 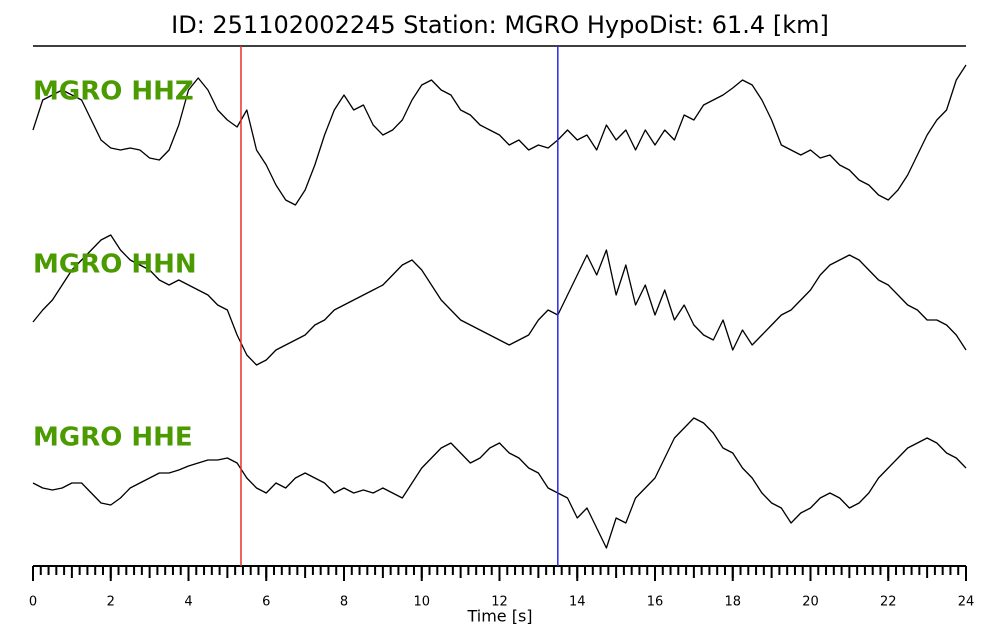 I want to click on trace-label: MGRO HHE, so click(x=113, y=438).